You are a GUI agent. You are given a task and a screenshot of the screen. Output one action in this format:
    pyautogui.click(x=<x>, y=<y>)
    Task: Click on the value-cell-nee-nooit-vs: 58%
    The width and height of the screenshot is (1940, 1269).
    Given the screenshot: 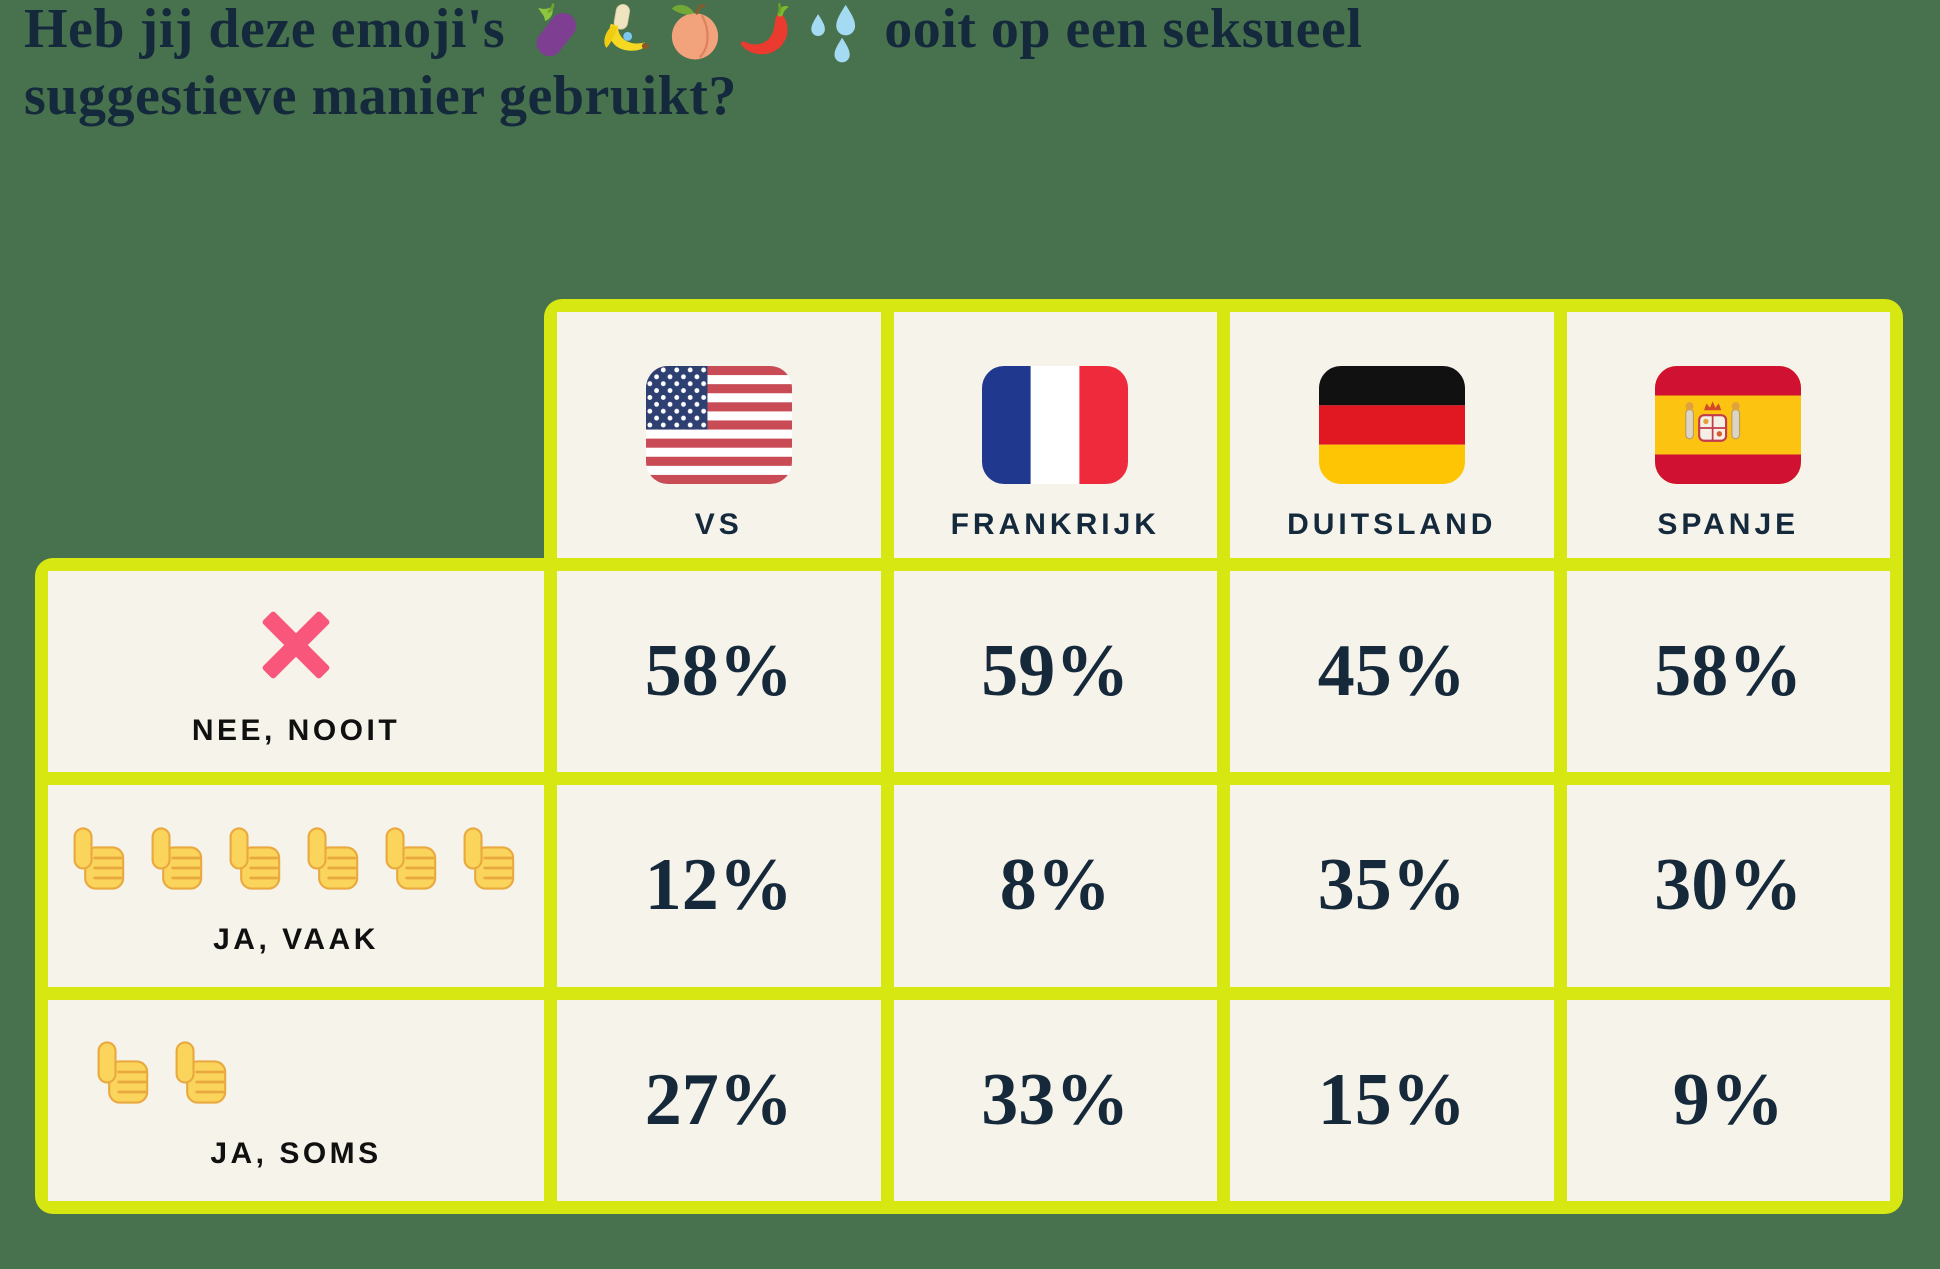 What is the action you would take?
    pyautogui.click(x=719, y=672)
    